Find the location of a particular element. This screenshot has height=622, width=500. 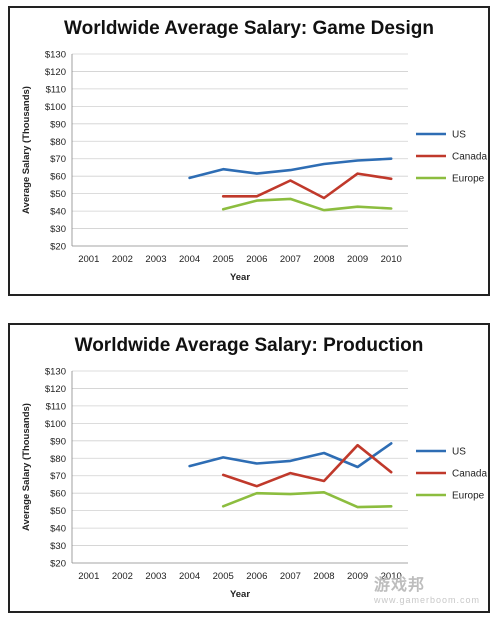

watermark-text: 游戏邦 is located at coordinates (399, 585).